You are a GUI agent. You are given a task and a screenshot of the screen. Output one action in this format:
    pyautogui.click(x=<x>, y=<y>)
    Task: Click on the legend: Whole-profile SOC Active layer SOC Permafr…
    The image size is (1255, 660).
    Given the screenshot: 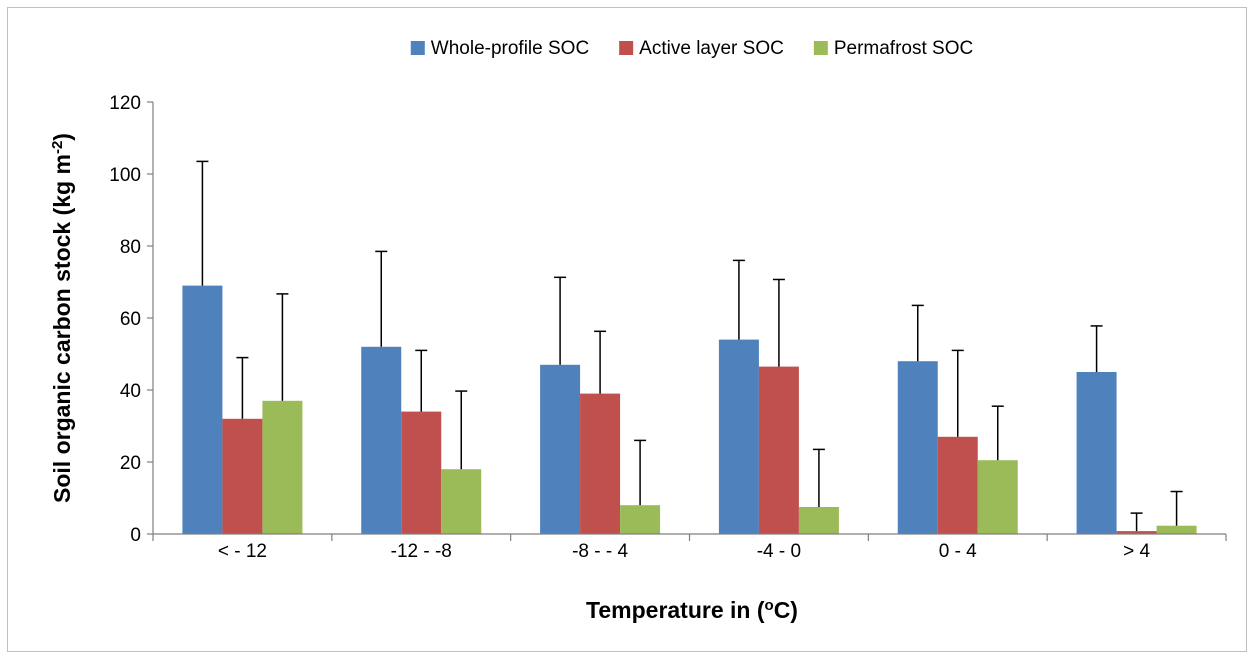 What is the action you would take?
    pyautogui.click(x=691, y=48)
    